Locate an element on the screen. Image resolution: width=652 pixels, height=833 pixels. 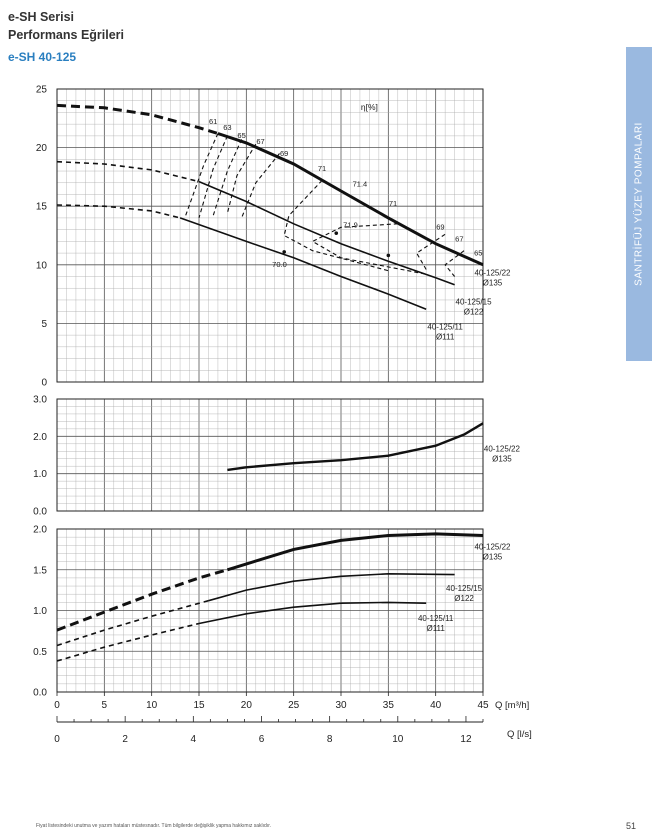
x-tick-label-m3h: 15 is located at coordinates (199, 705).